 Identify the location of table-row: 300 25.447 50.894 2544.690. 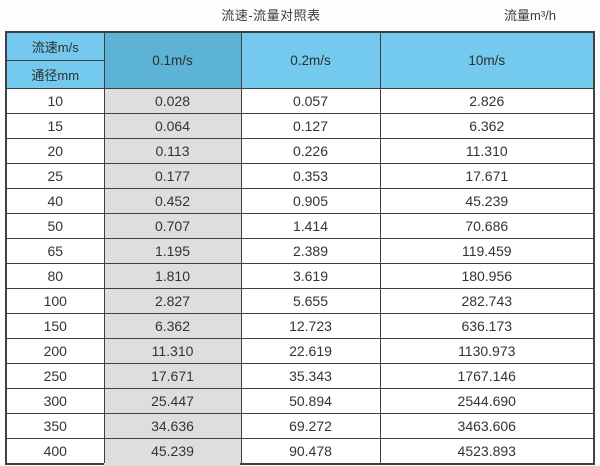
(300, 401).